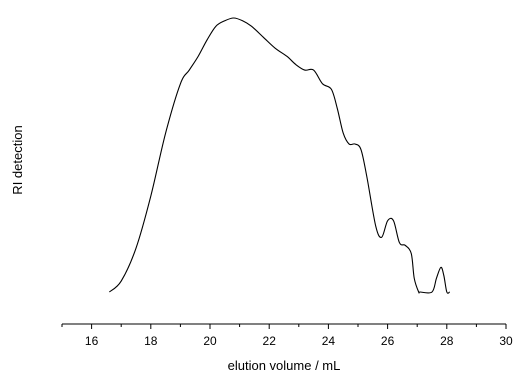  Describe the element at coordinates (299, 341) in the screenshot. I see `x-axis-tick-labels: 16 18 20 22 24 26 28 30` at that location.